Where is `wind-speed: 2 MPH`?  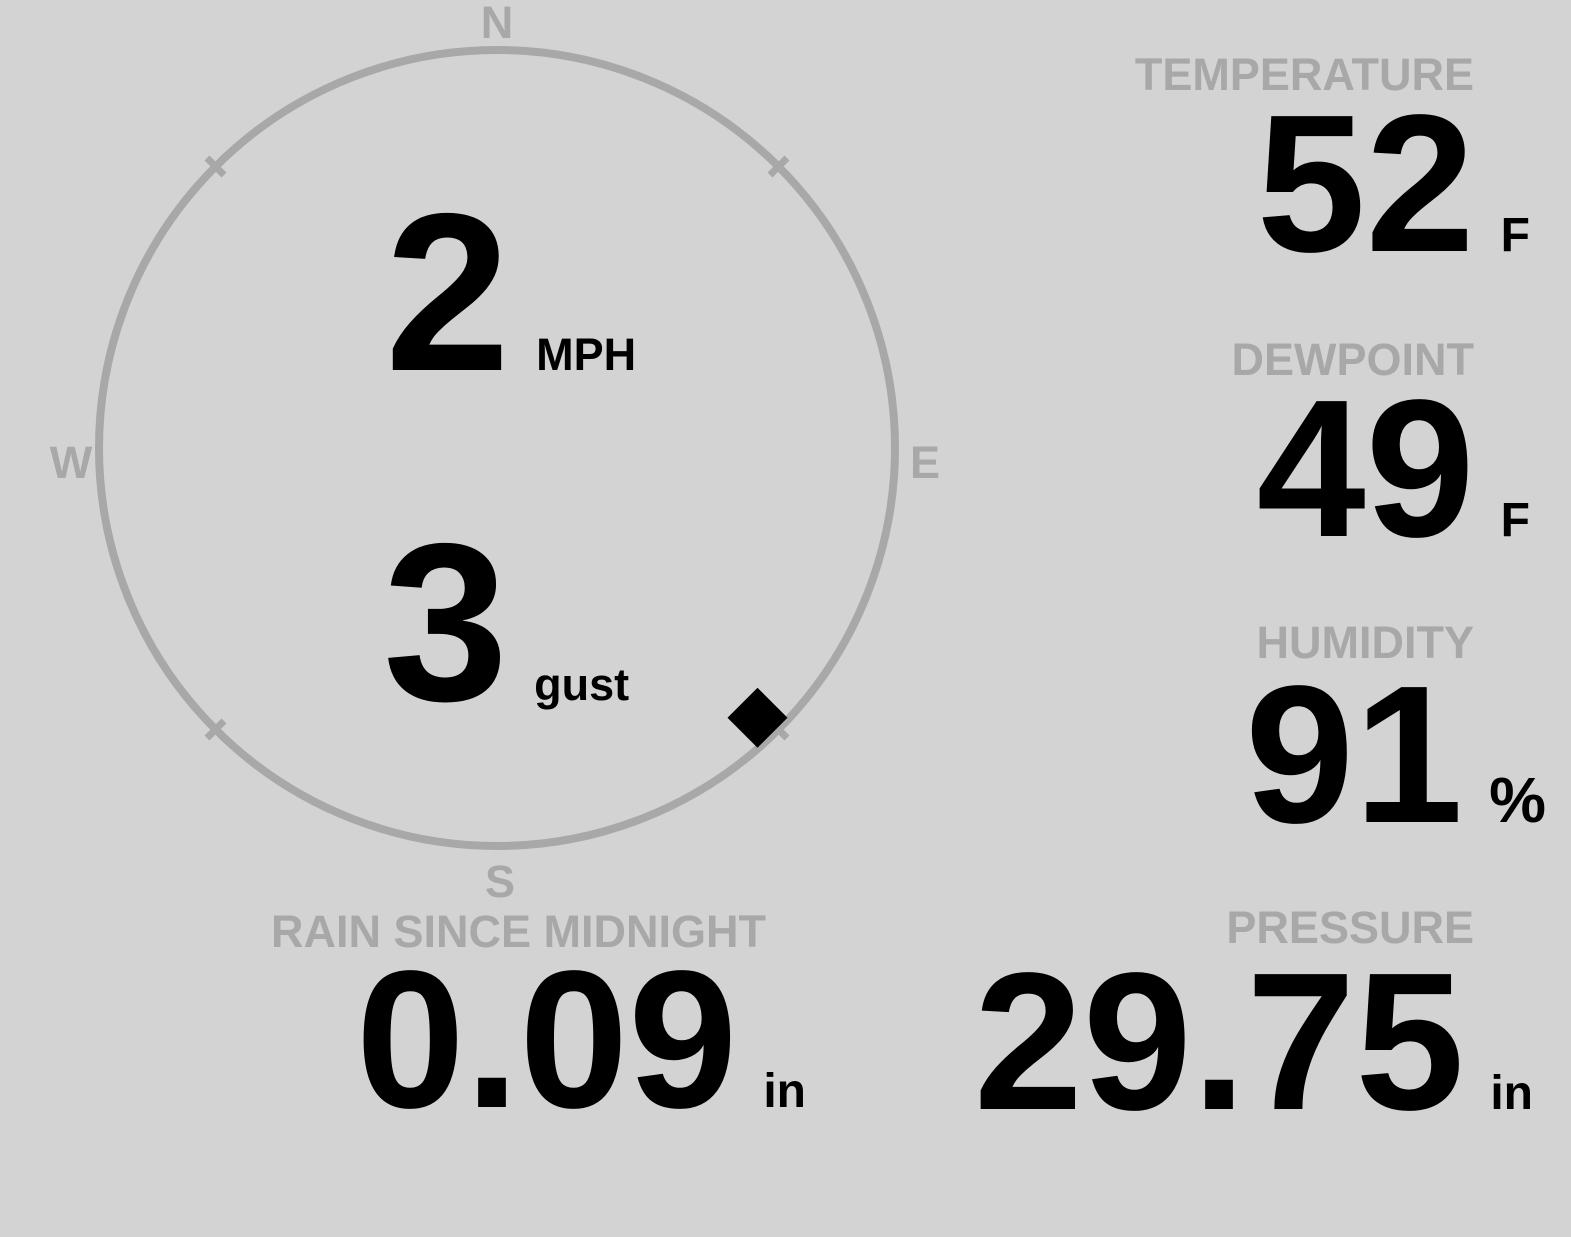
wind-speed: 2 MPH is located at coordinates (510, 292).